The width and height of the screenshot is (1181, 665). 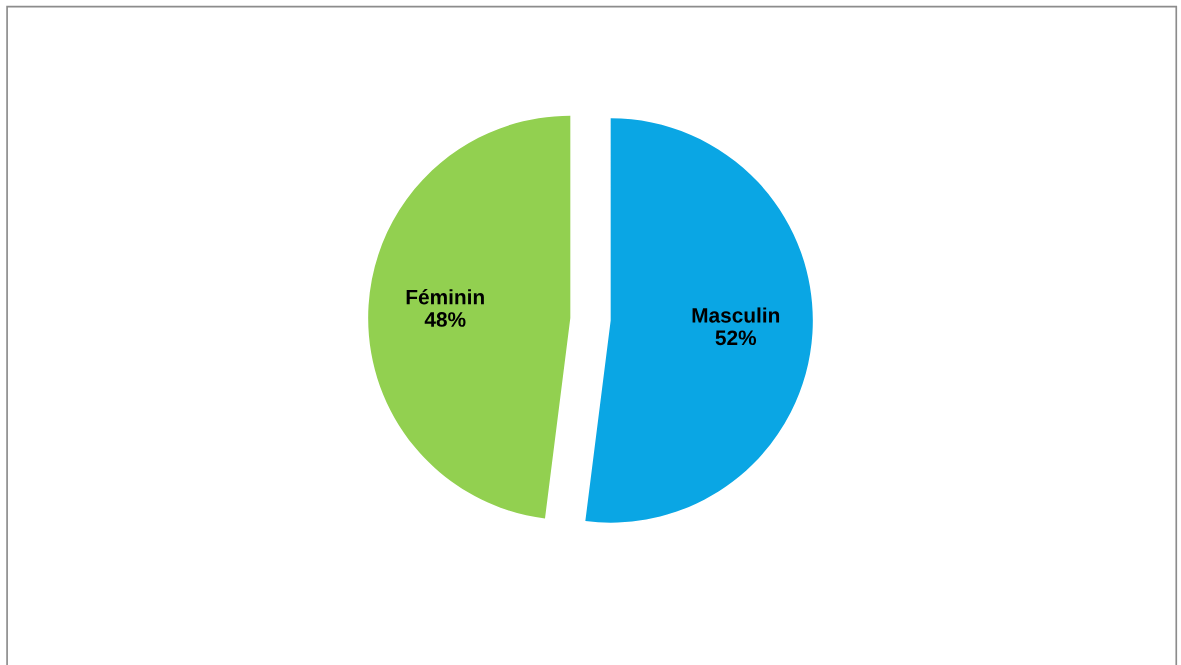 What do you see at coordinates (445, 296) in the screenshot?
I see `slice-label: Féminin` at bounding box center [445, 296].